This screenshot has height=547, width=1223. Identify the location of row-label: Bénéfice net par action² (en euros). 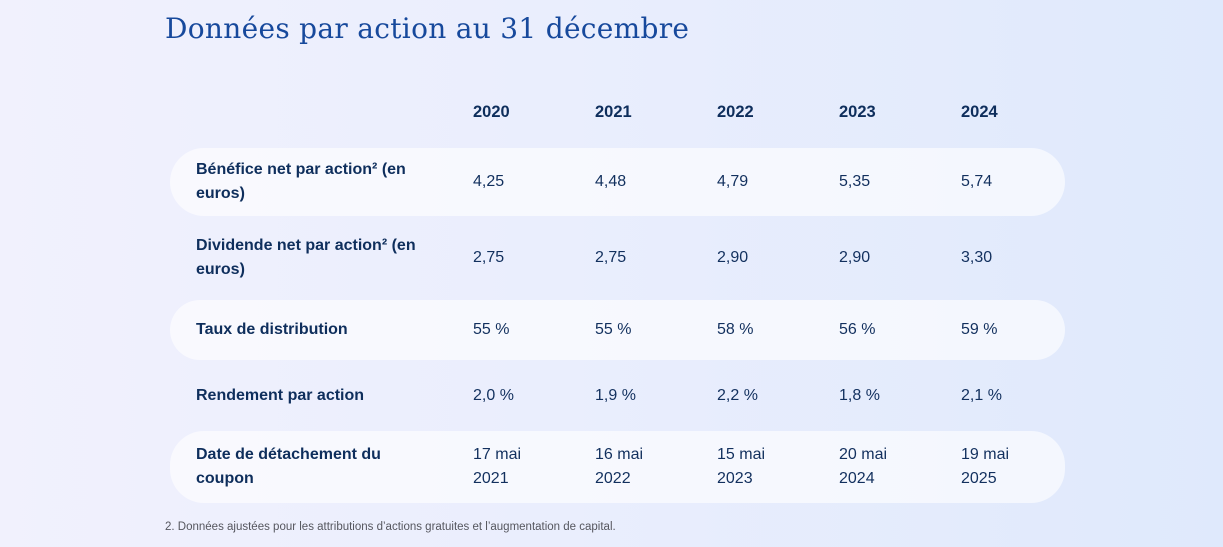
(301, 181).